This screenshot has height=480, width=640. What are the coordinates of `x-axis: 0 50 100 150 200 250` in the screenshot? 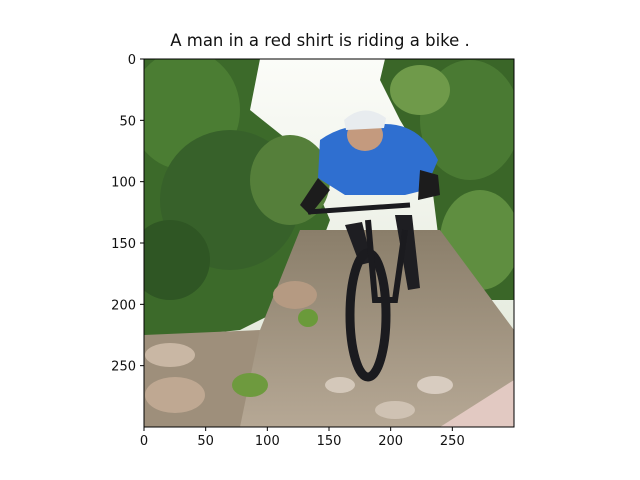 It's located at (302, 438).